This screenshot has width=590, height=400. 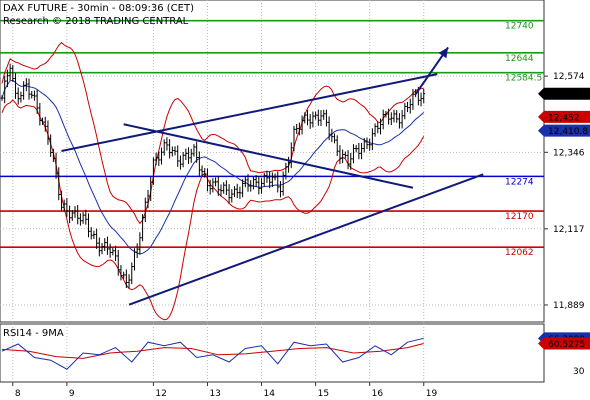 I want to click on price-tag-bollinger-upper-box, so click(x=564, y=116).